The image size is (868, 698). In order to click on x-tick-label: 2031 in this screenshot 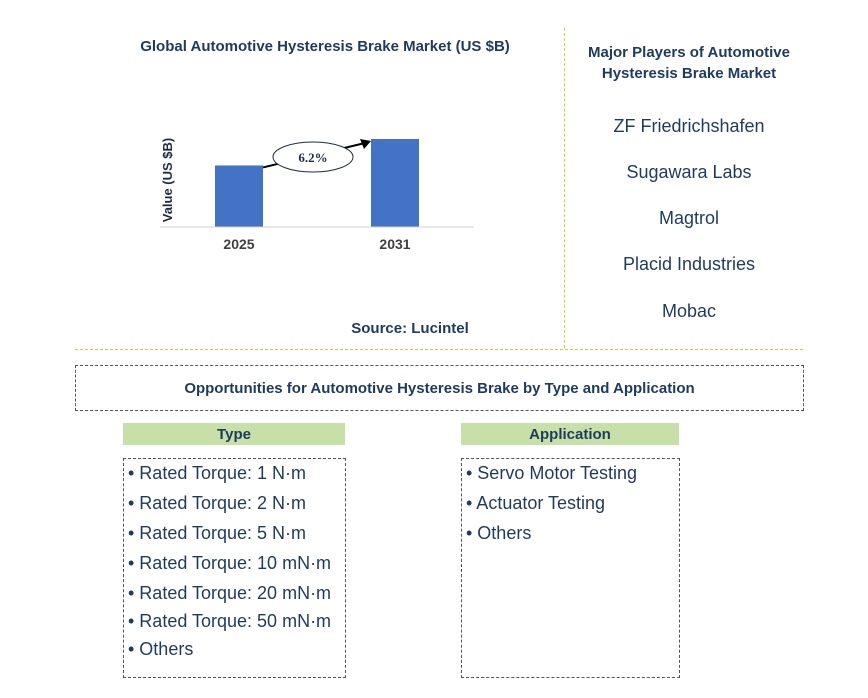, I will do `click(394, 244)`.